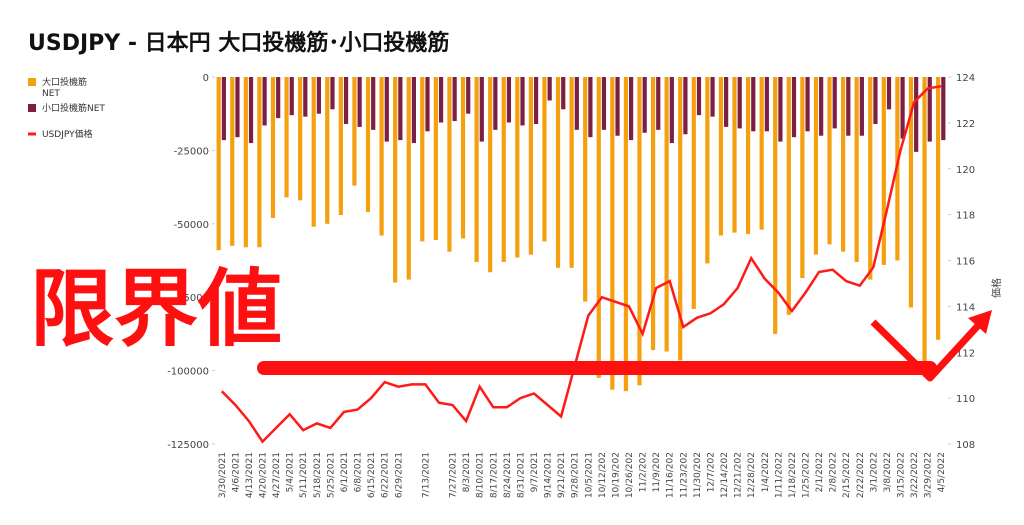 This screenshot has height=525, width=1024. What do you see at coordinates (454, 475) in the screenshot?
I see `x-tick-label: 7/27/2021` at bounding box center [454, 475].